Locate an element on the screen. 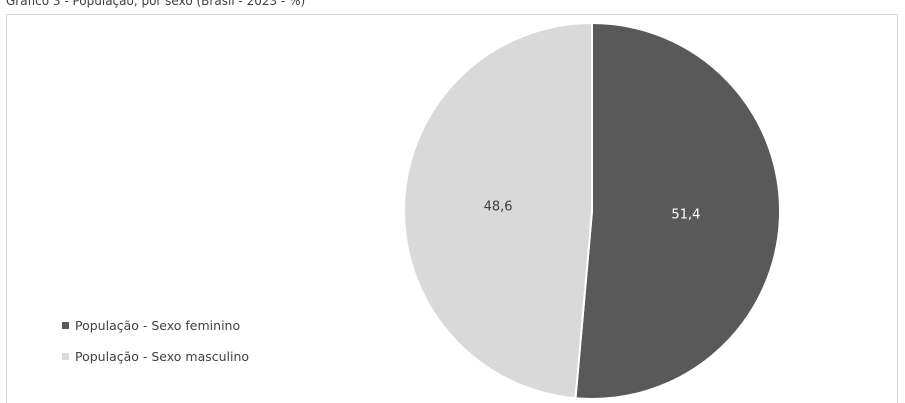  legend-swatch-feminino is located at coordinates (65, 325).